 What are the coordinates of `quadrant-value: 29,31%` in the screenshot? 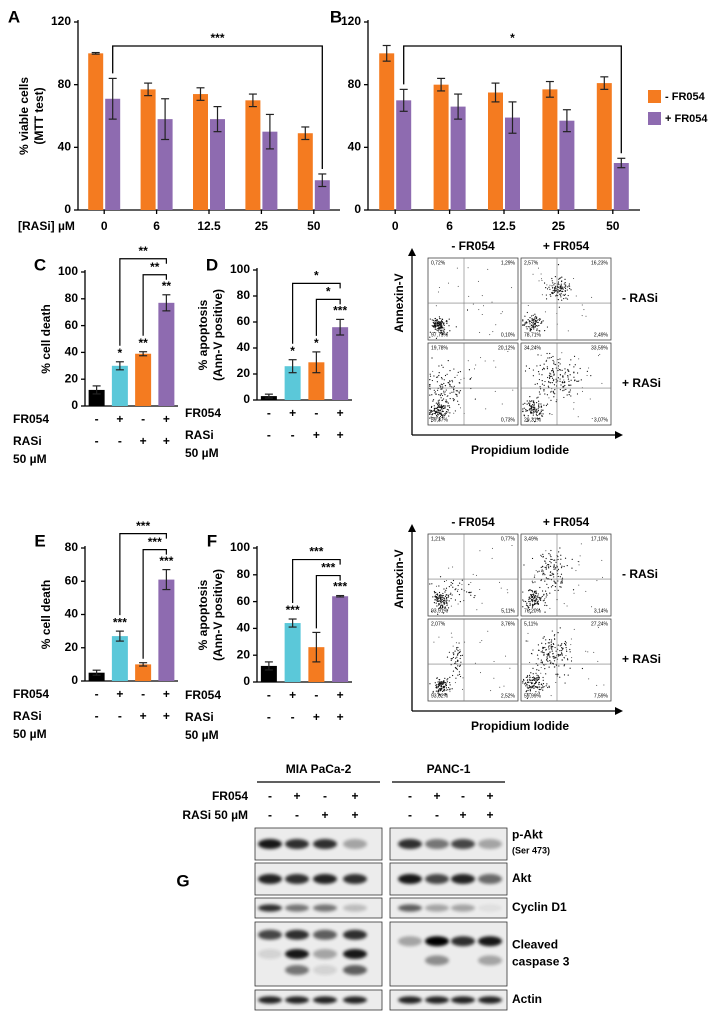 It's located at (533, 420).